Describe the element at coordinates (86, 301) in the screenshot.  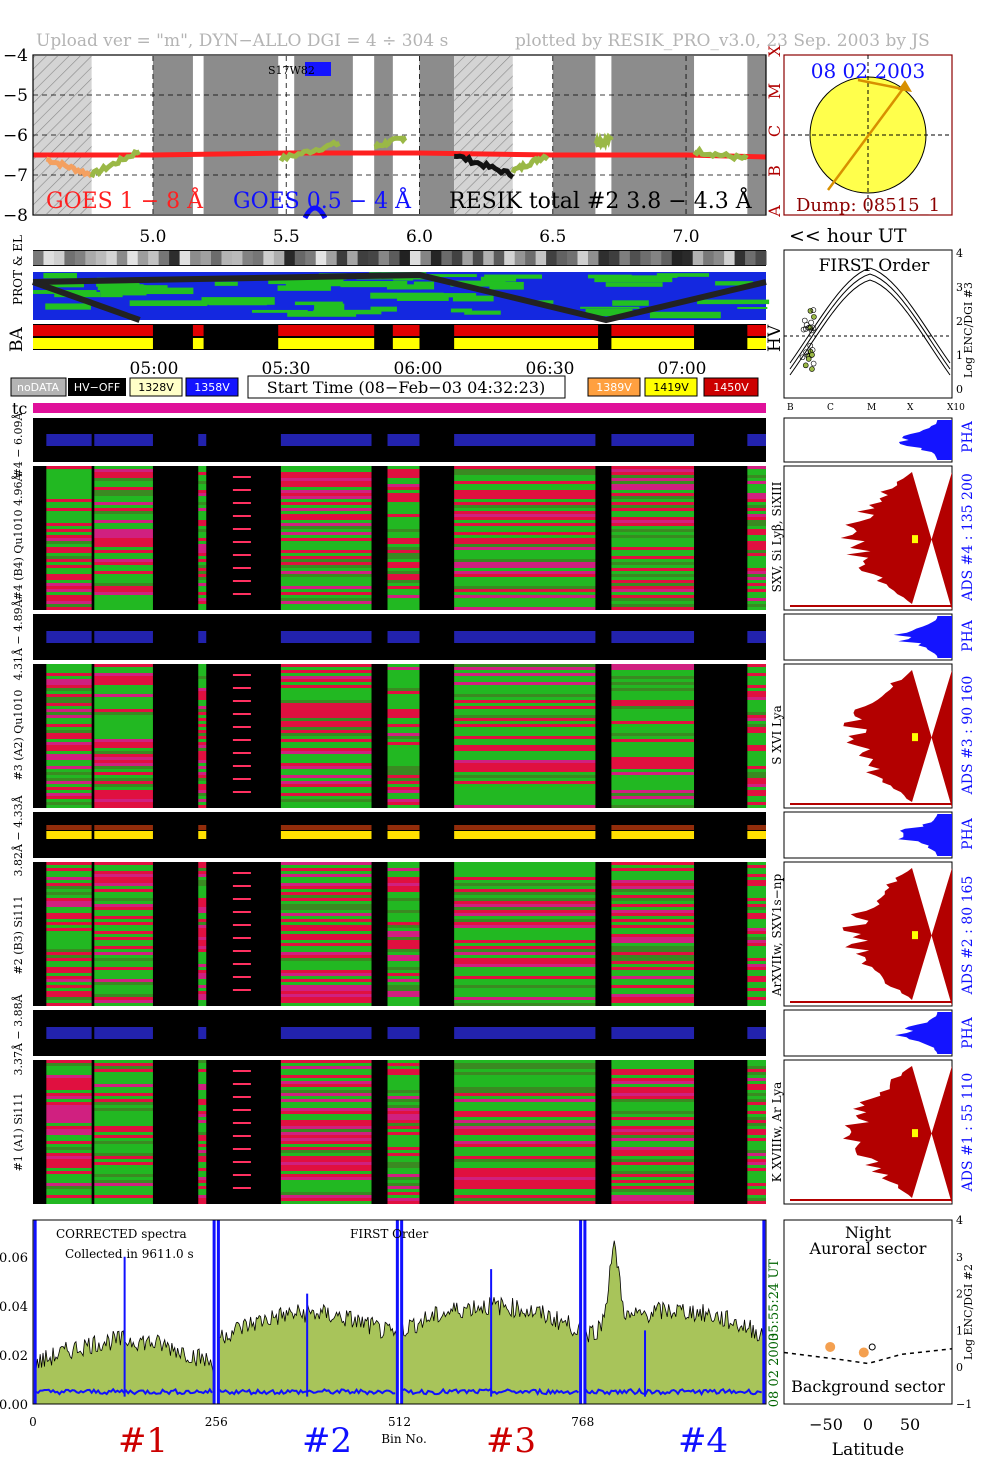
I see `orbit-track-start` at that location.